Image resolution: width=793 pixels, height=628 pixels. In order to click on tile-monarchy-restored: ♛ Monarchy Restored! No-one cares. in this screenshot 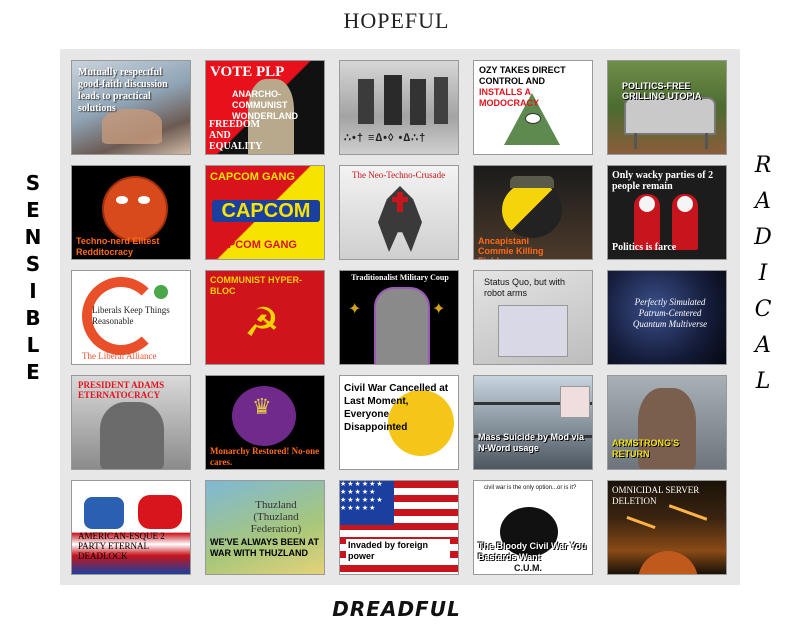, I will do `click(265, 422)`.